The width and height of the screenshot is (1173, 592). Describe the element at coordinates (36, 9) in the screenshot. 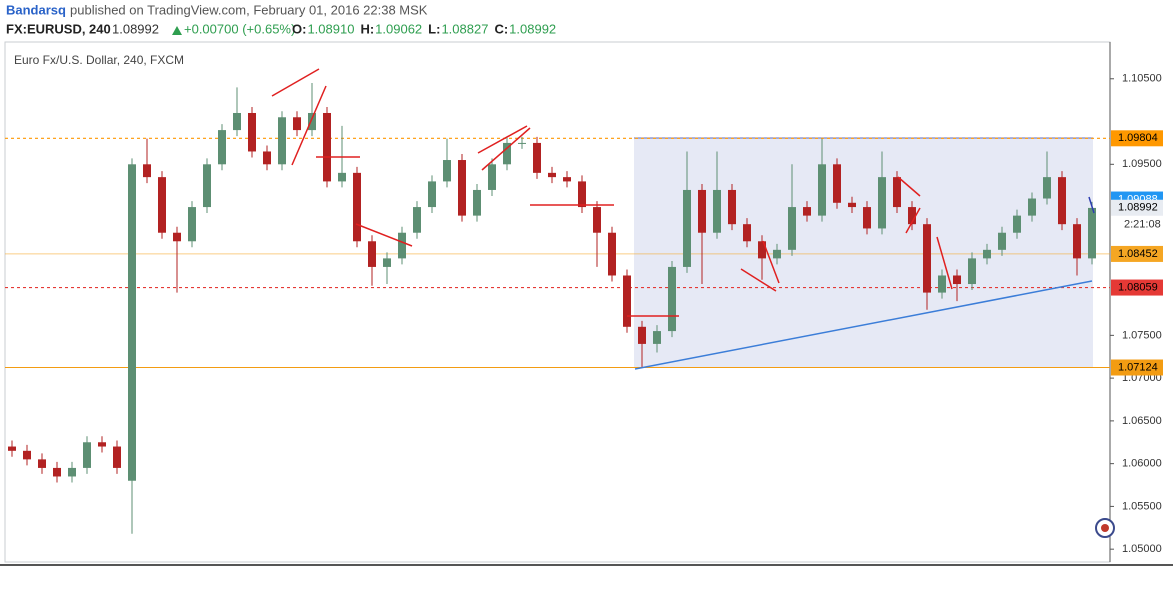

I see `author: Bandarsq` at that location.